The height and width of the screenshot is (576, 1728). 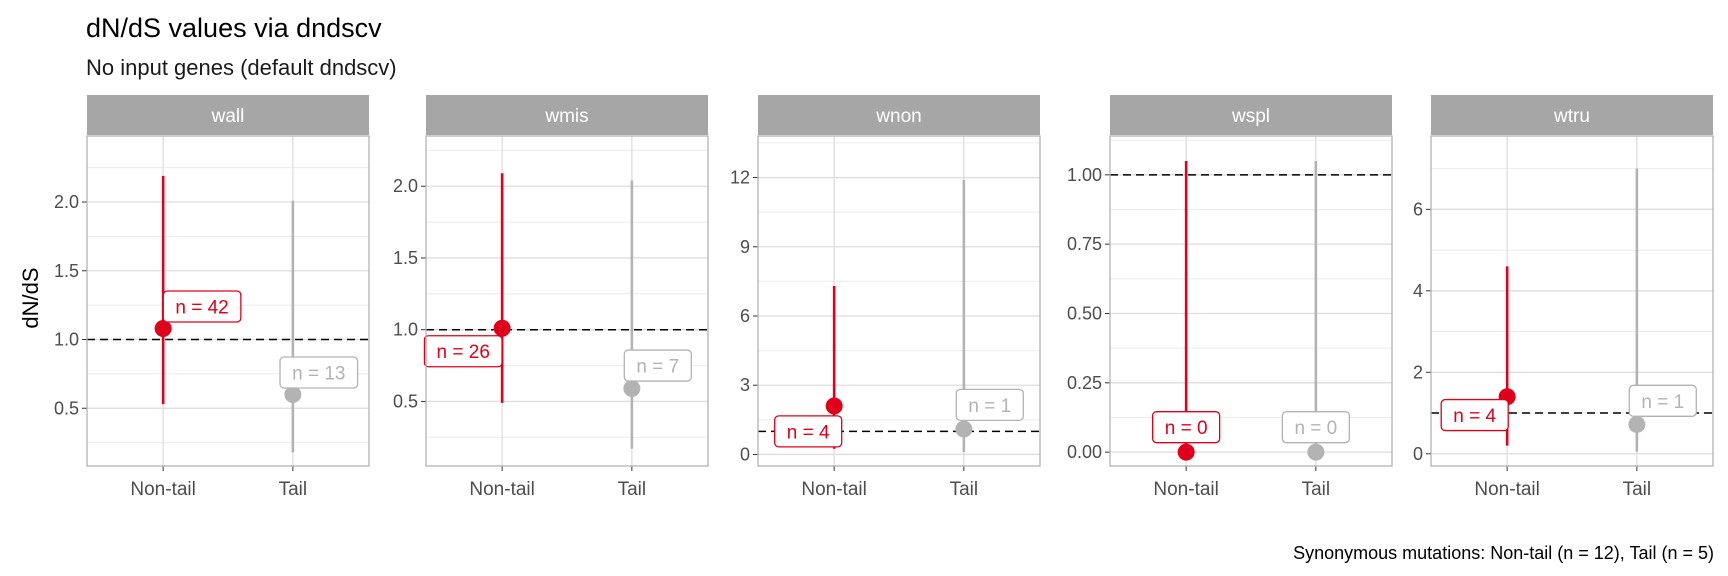 I want to click on y-tick-label: 0.25, so click(x=1084, y=383).